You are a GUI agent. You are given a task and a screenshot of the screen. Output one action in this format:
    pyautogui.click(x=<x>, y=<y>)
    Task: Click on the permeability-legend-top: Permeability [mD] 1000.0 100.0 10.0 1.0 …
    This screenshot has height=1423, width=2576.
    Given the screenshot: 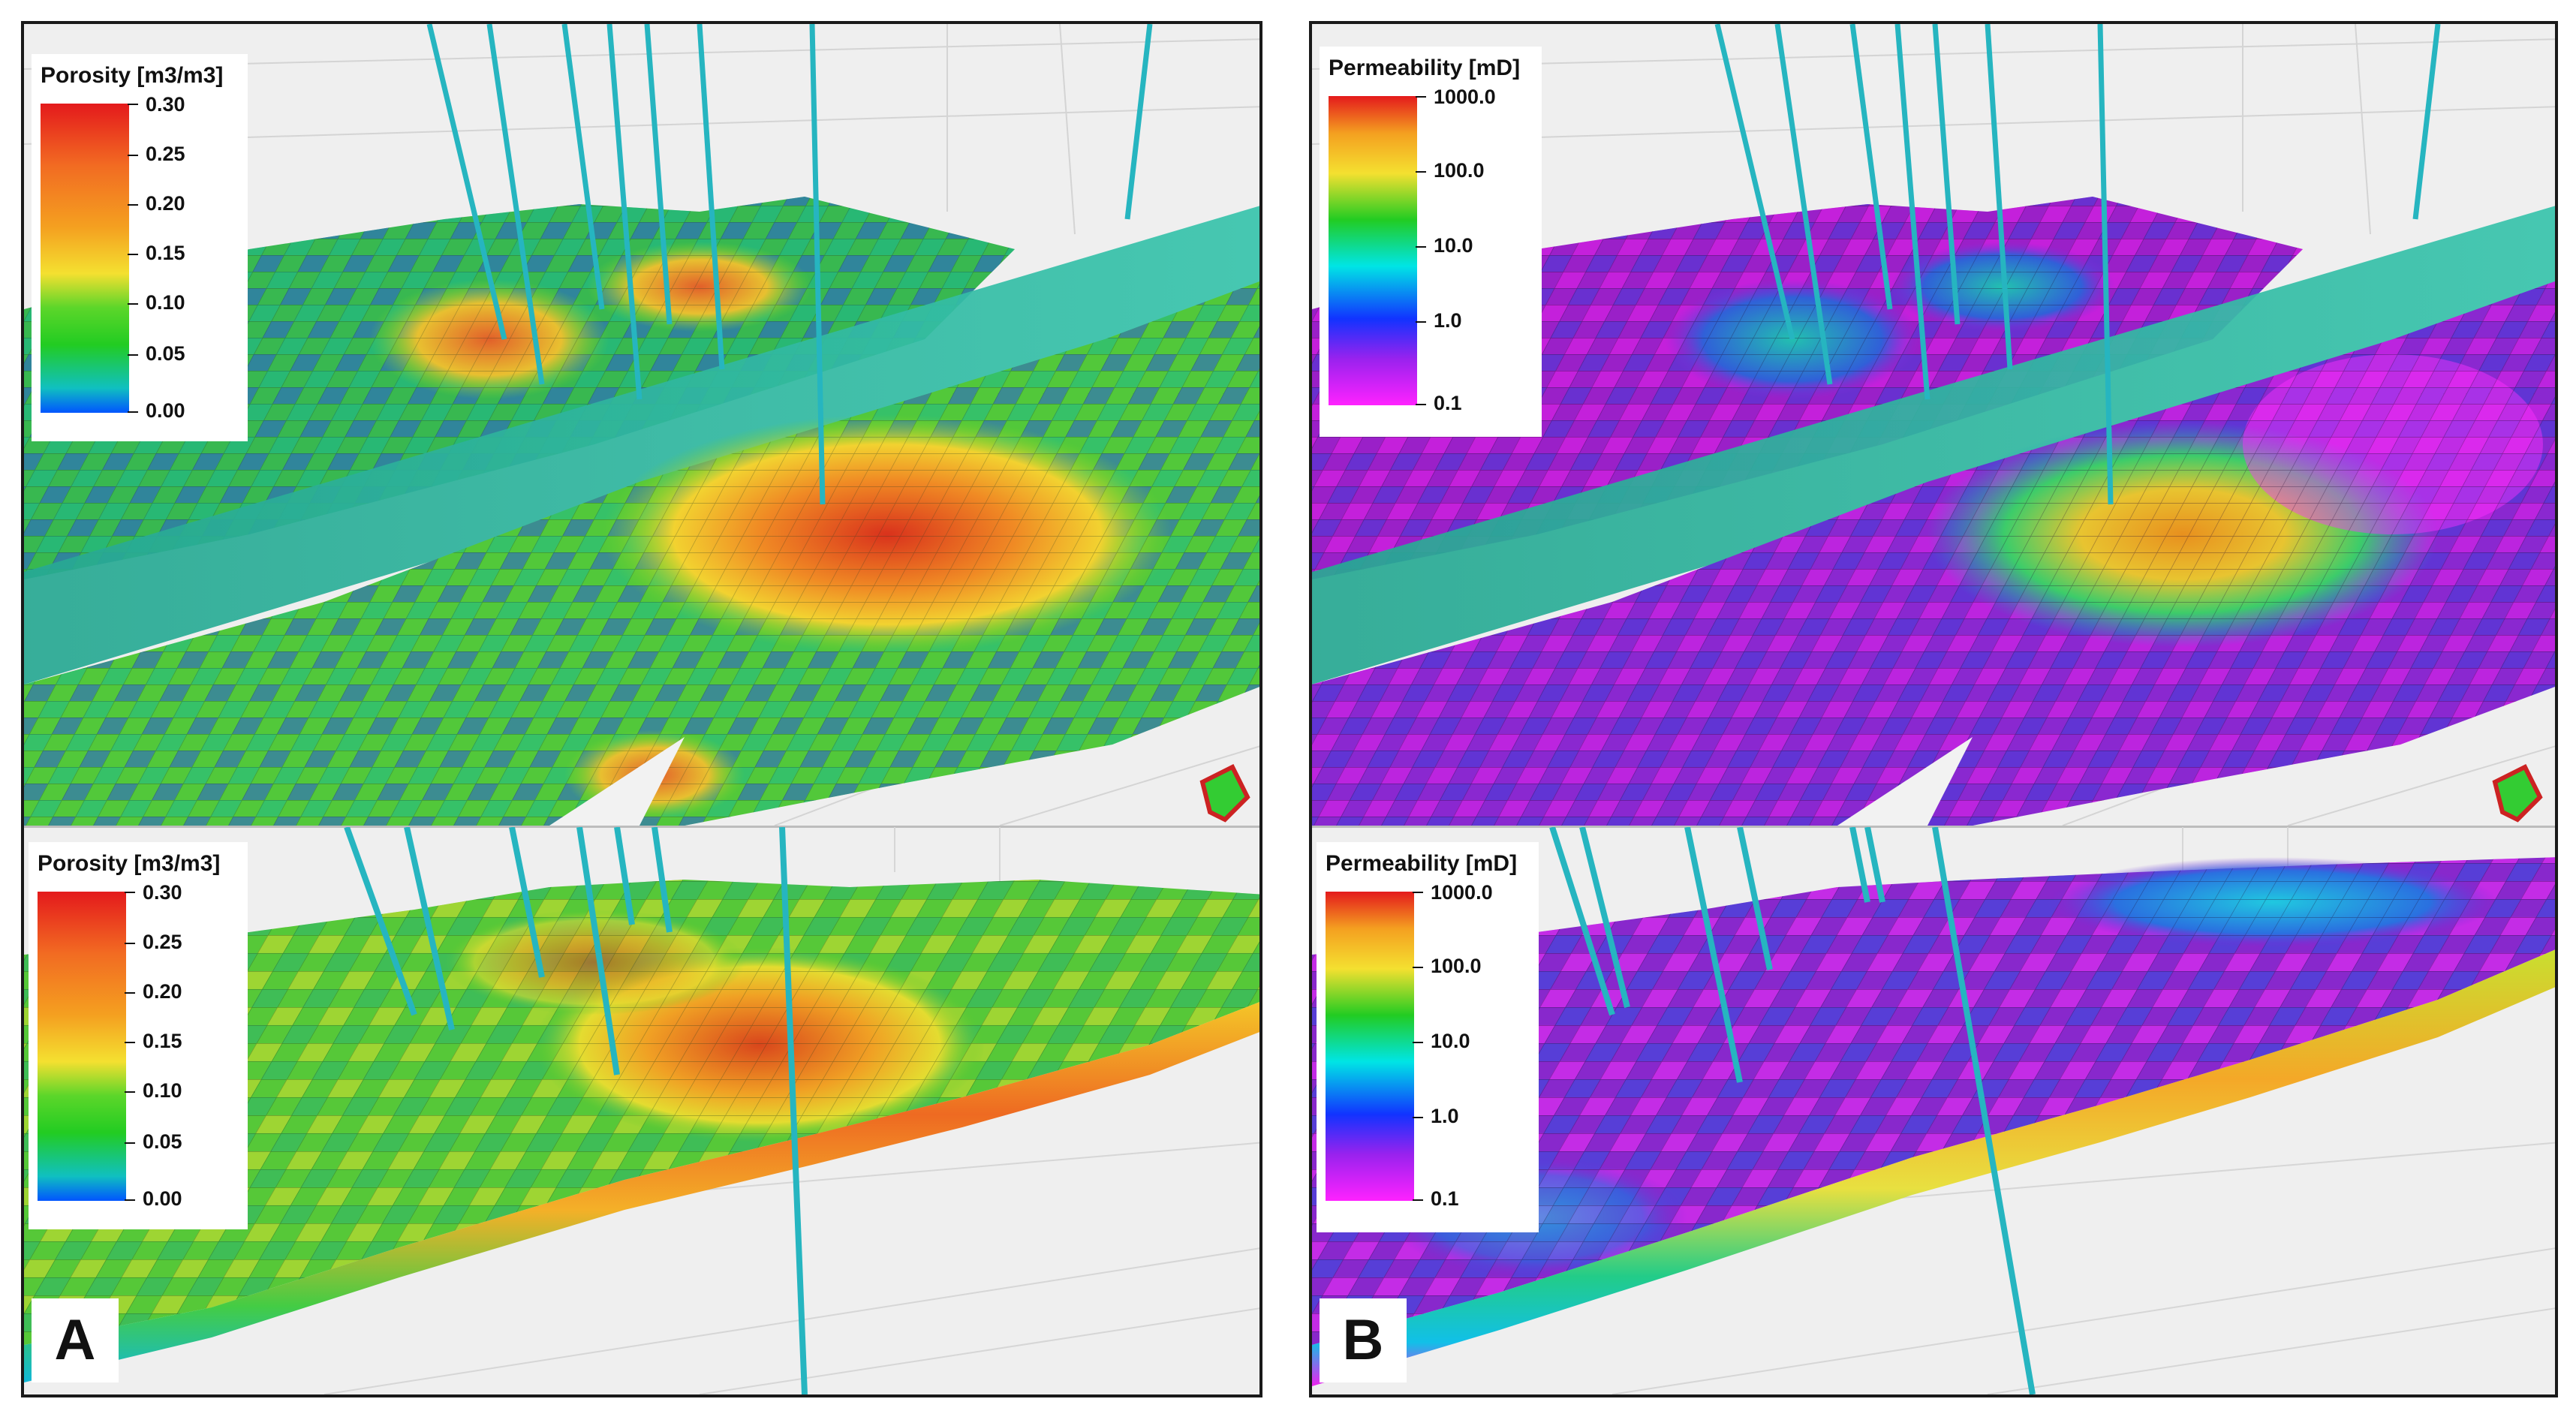 What is the action you would take?
    pyautogui.click(x=1431, y=242)
    